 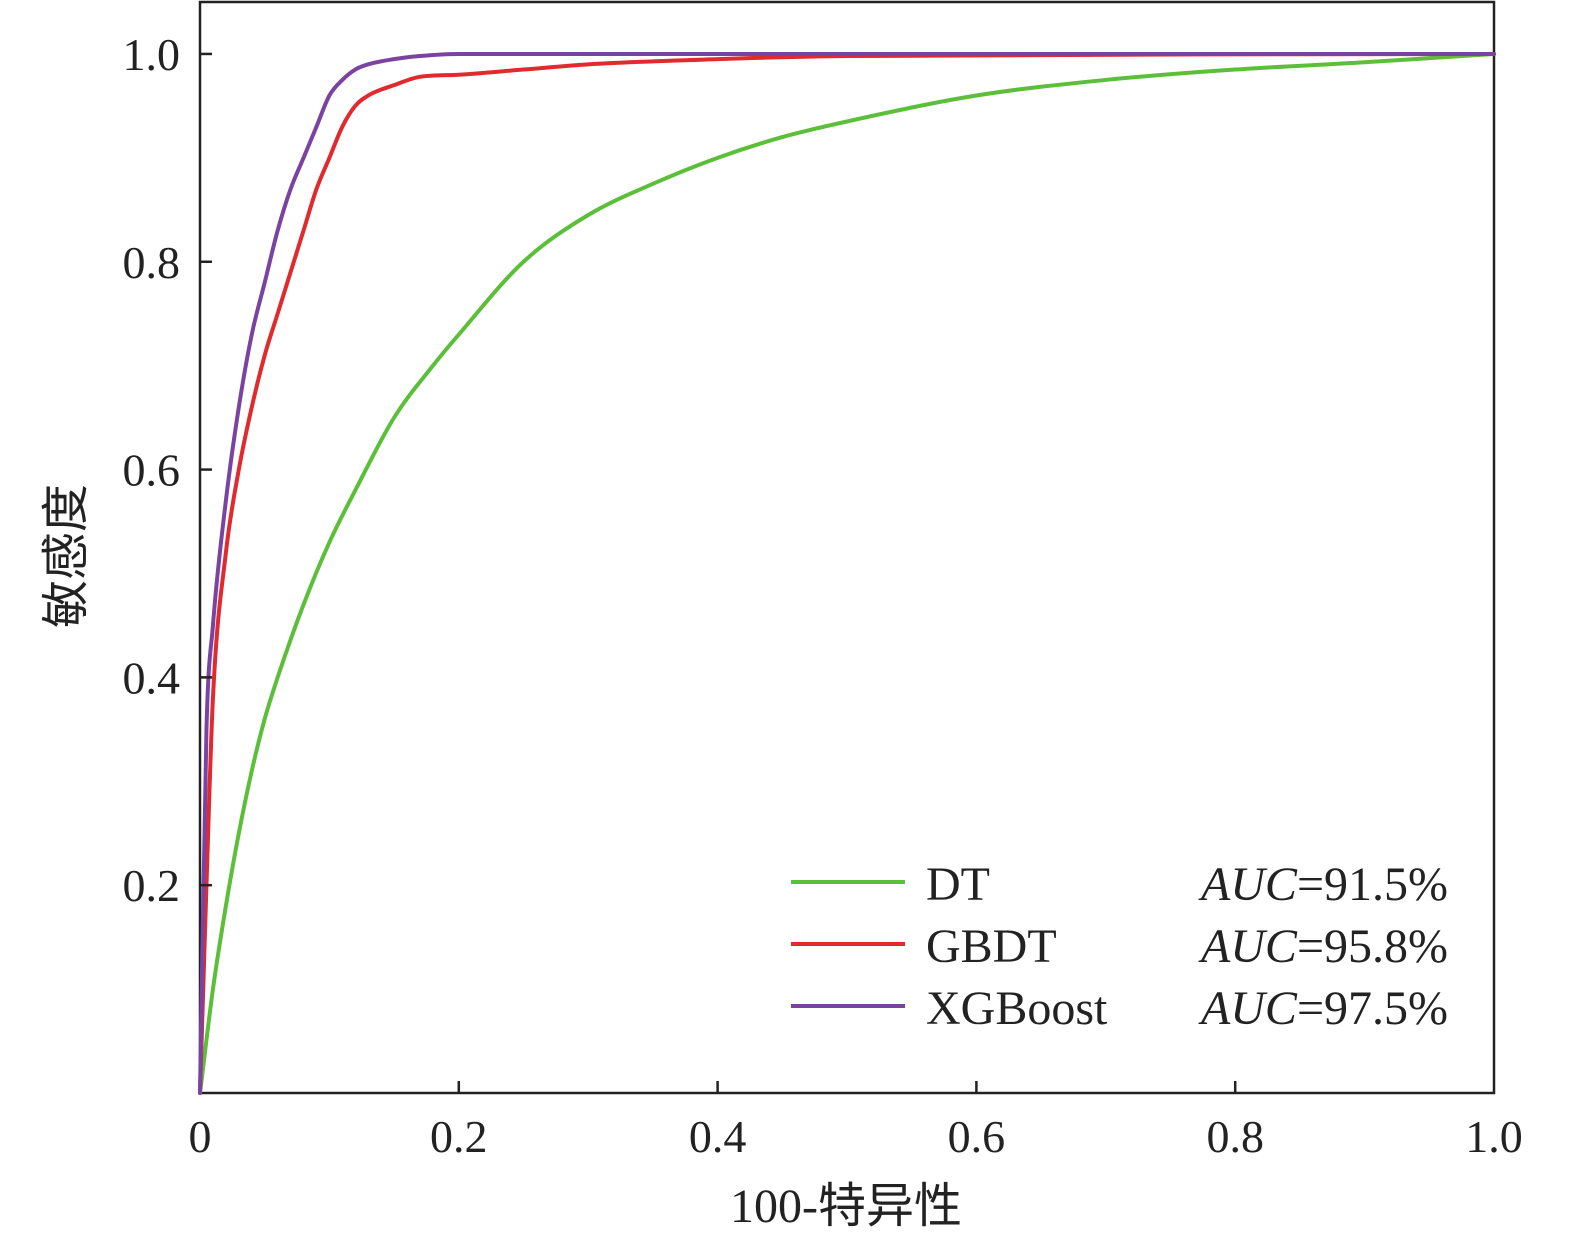 What do you see at coordinates (66, 556) in the screenshot?
I see `y-axis-label: 敏感度` at bounding box center [66, 556].